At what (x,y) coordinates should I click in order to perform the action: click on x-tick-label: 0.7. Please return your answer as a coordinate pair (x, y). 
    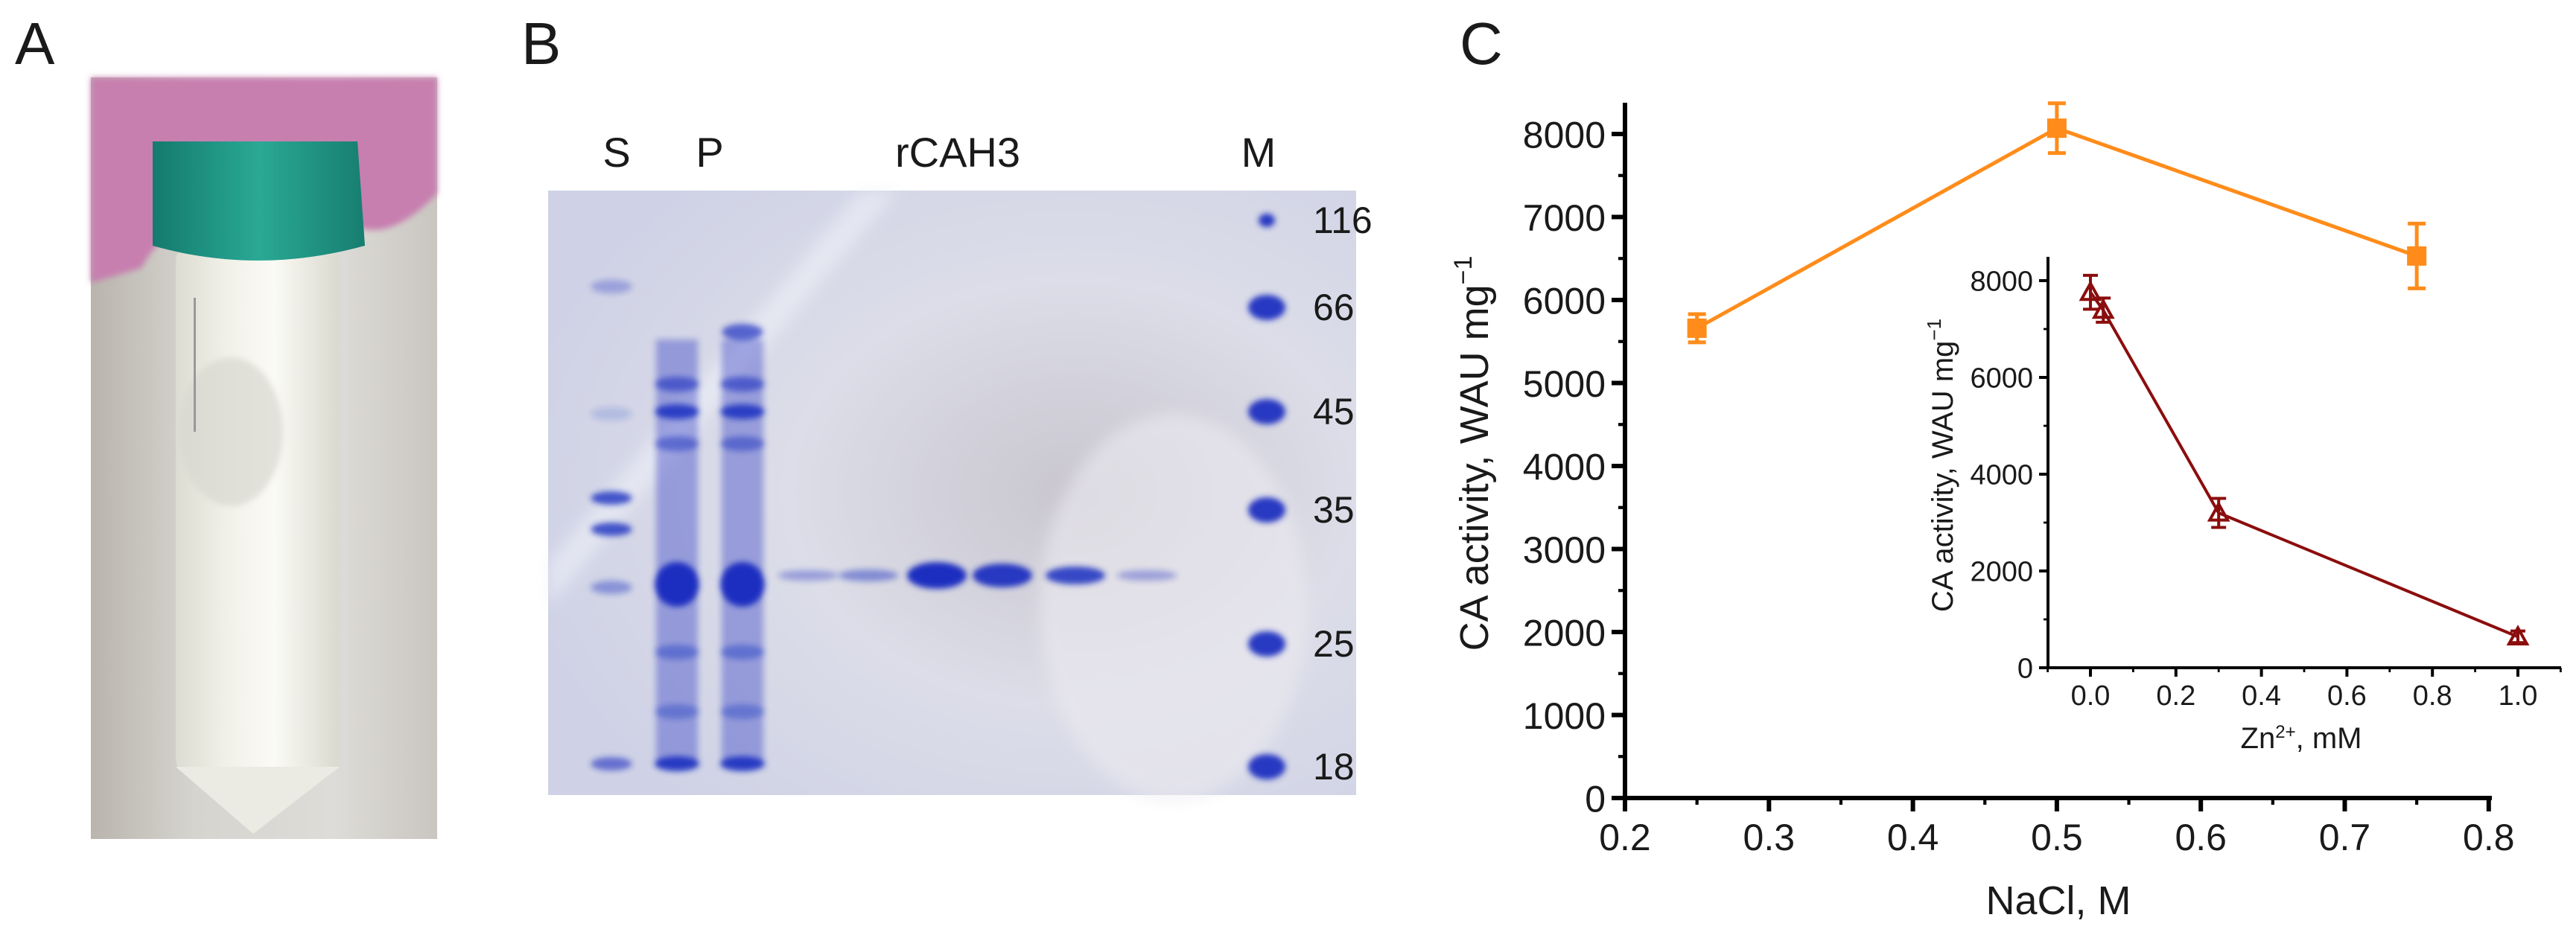
    Looking at the image, I should click on (2345, 837).